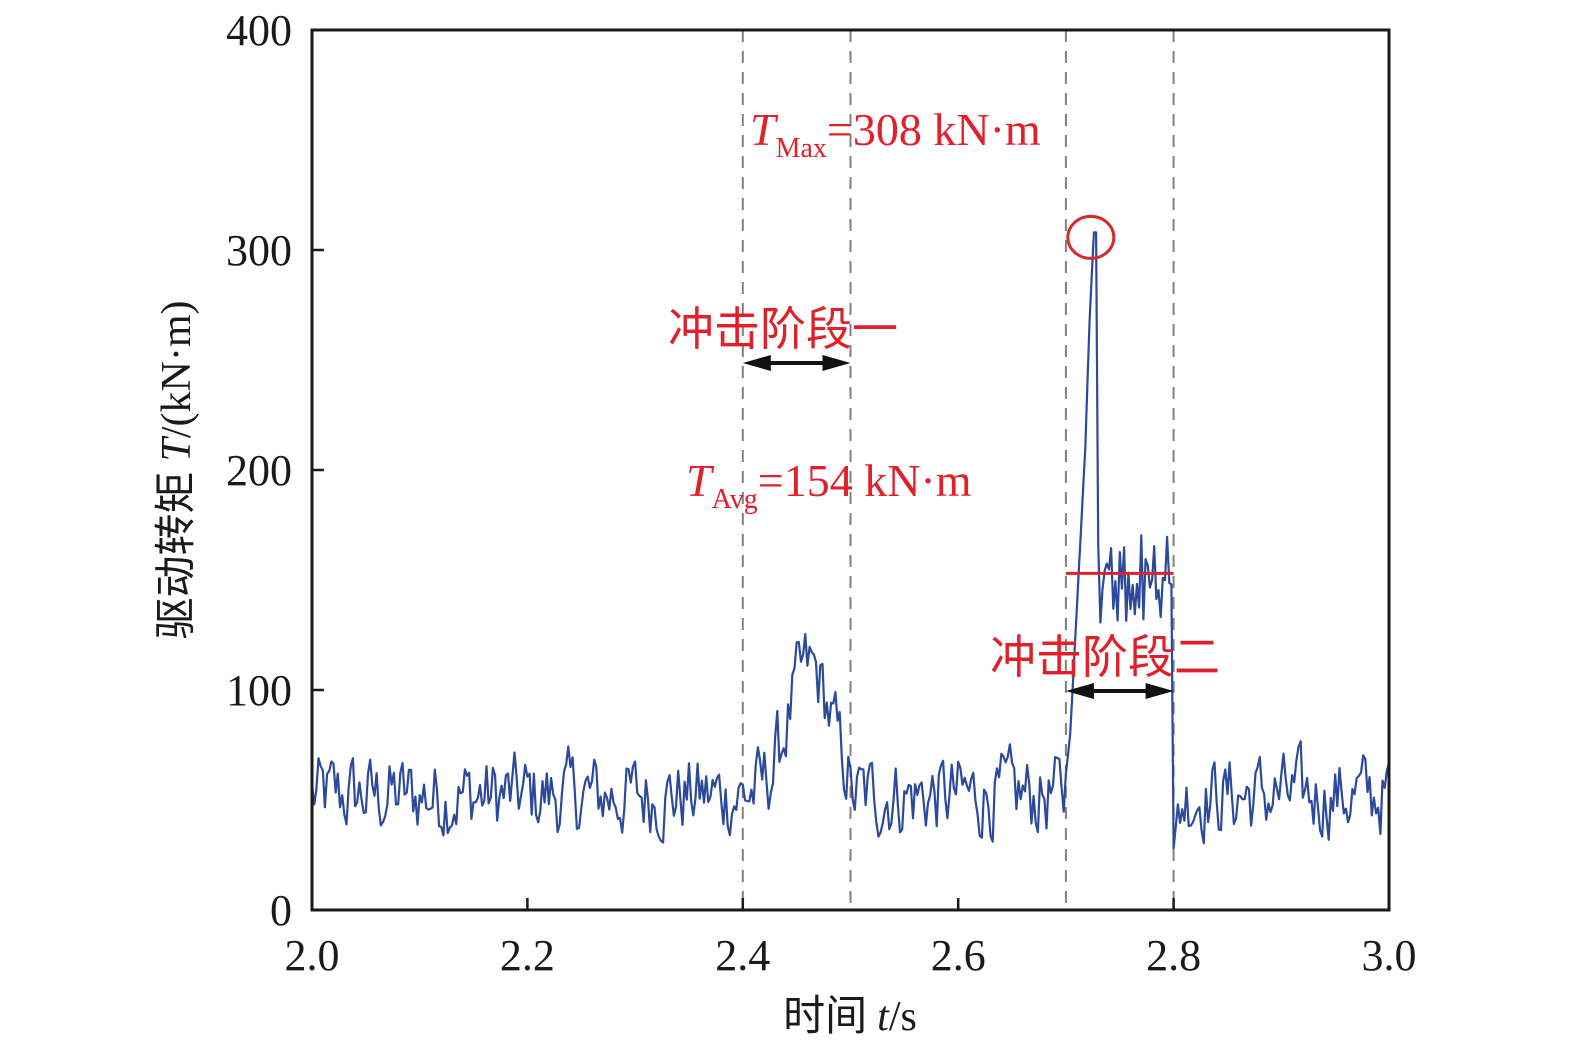 This screenshot has width=1575, height=1052. What do you see at coordinates (903, 1017) in the screenshot?
I see `x-axis-title-unit: /s` at bounding box center [903, 1017].